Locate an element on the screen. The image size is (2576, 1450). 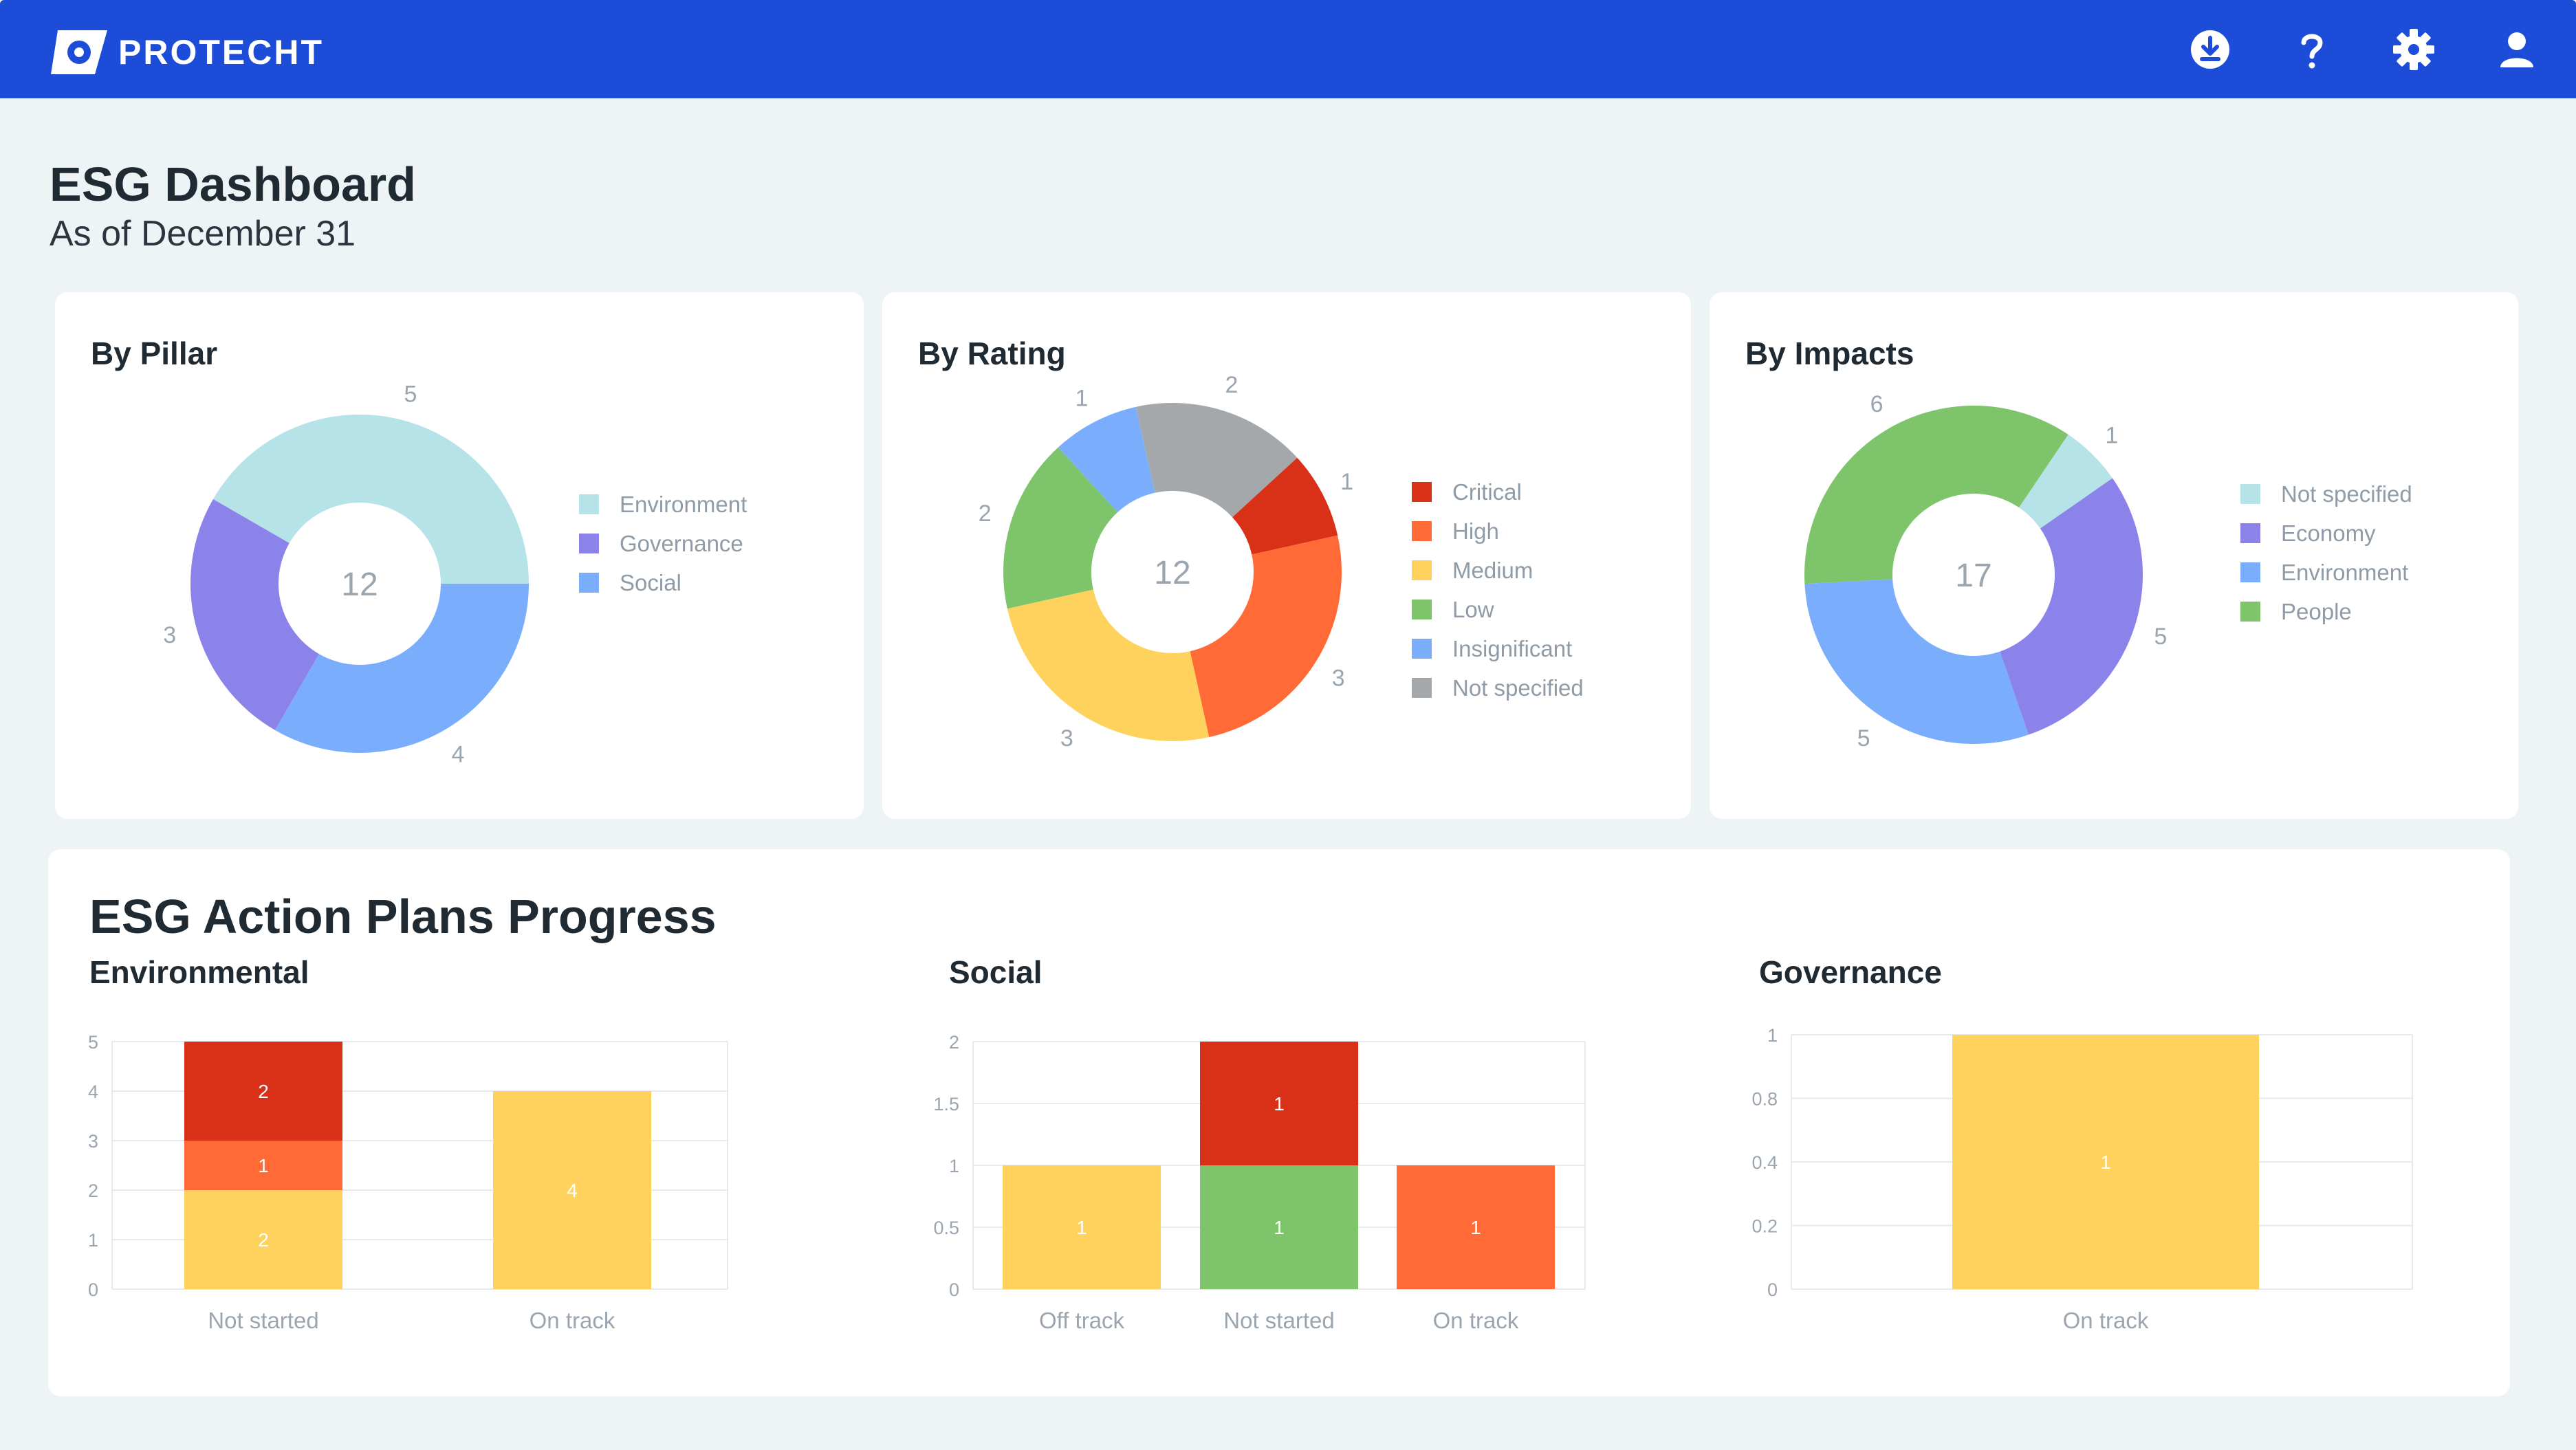
gear-icon is located at coordinates (2413, 49).